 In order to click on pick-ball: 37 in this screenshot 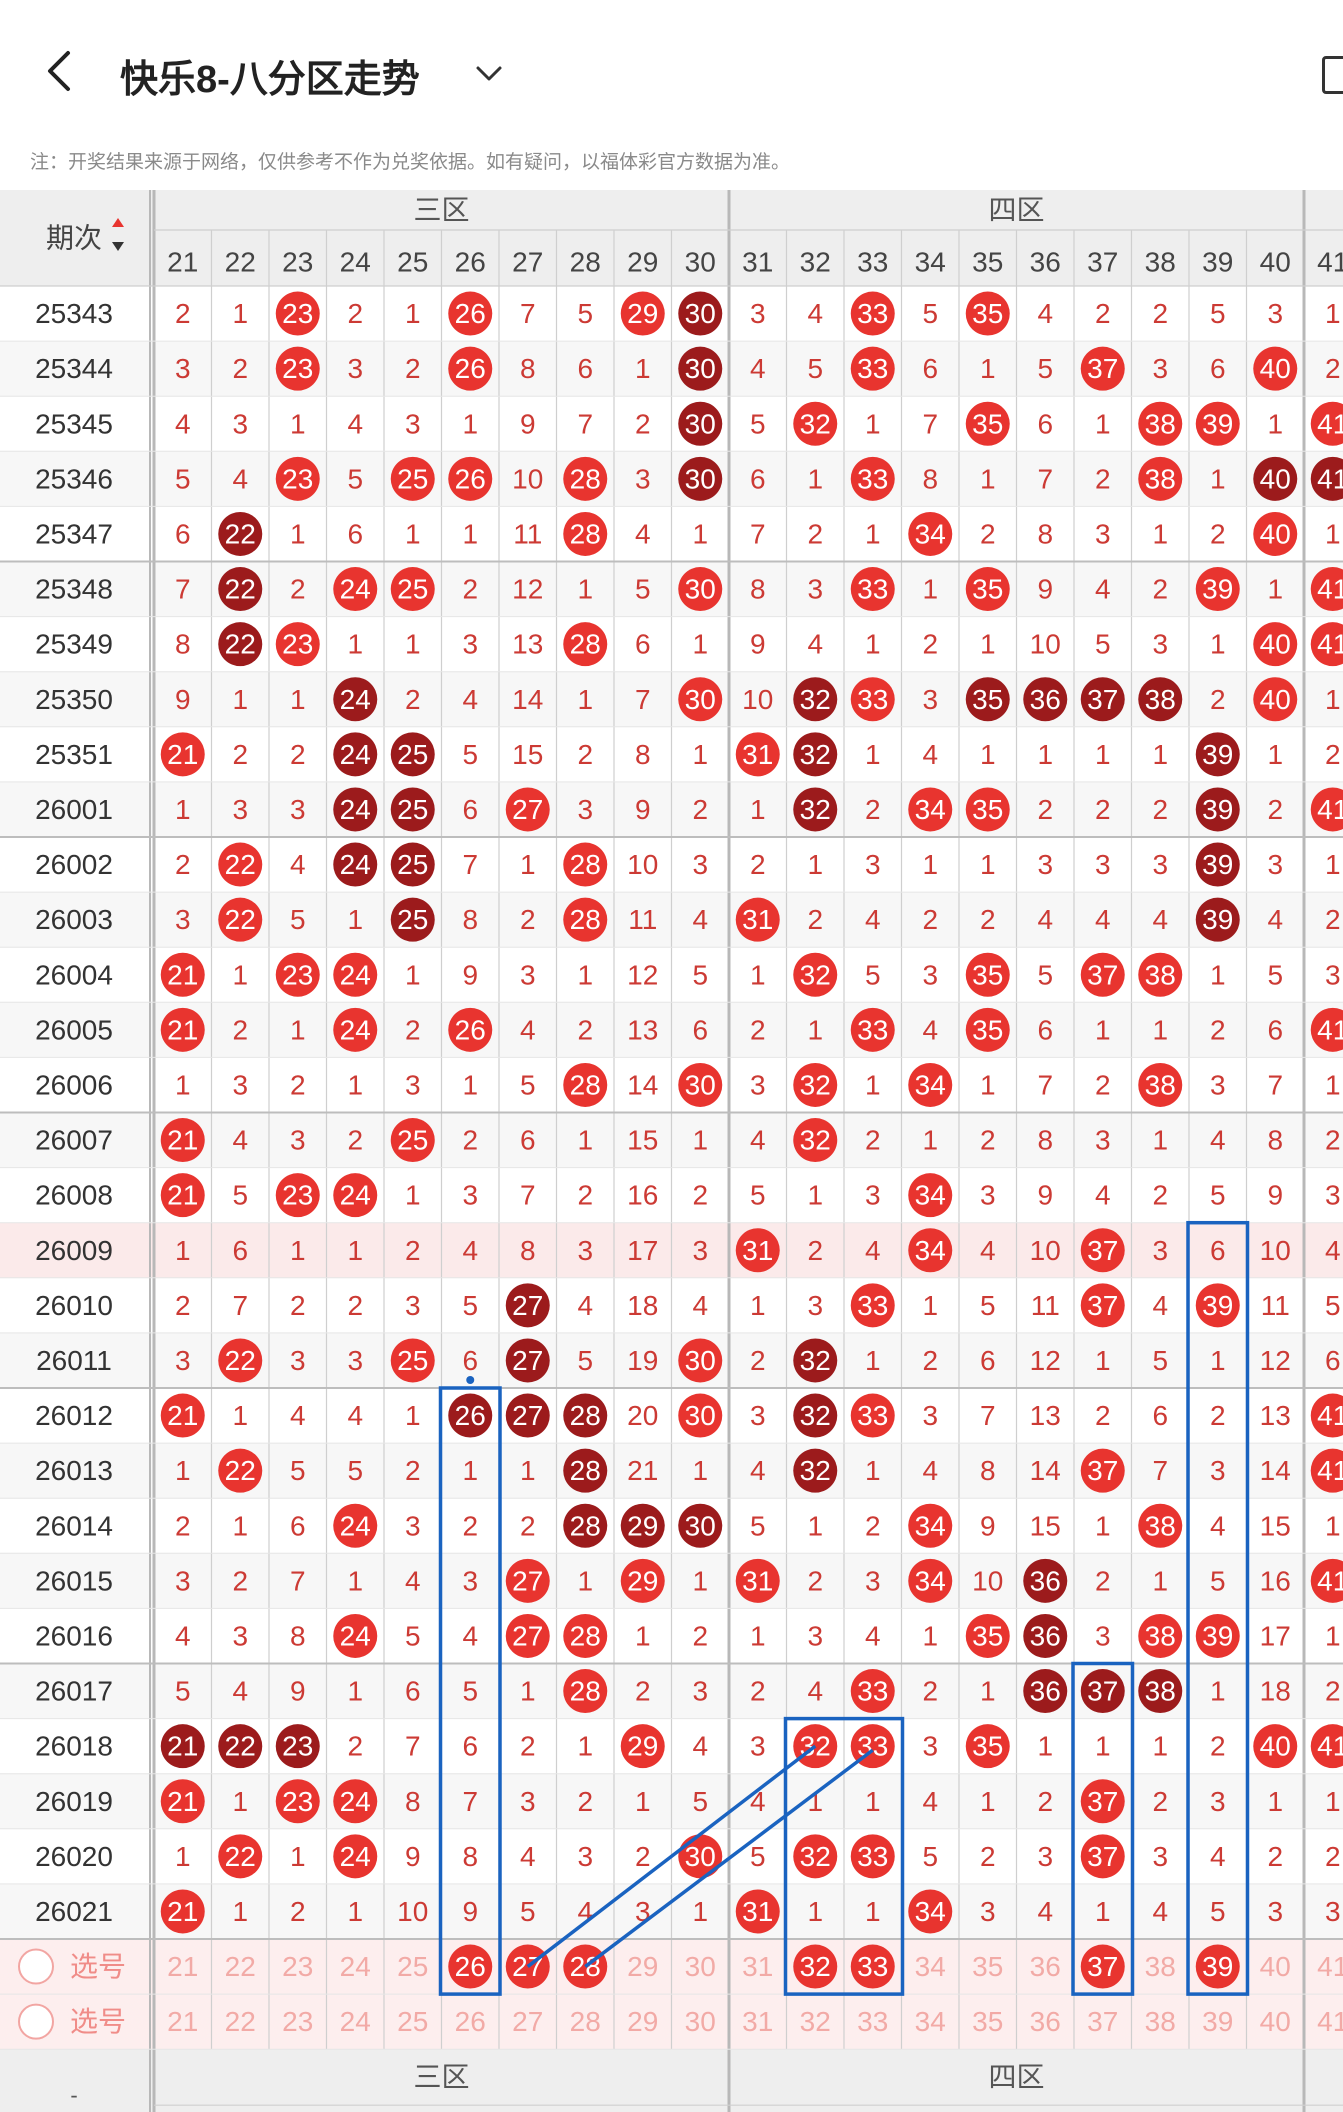, I will do `click(1102, 2021)`.